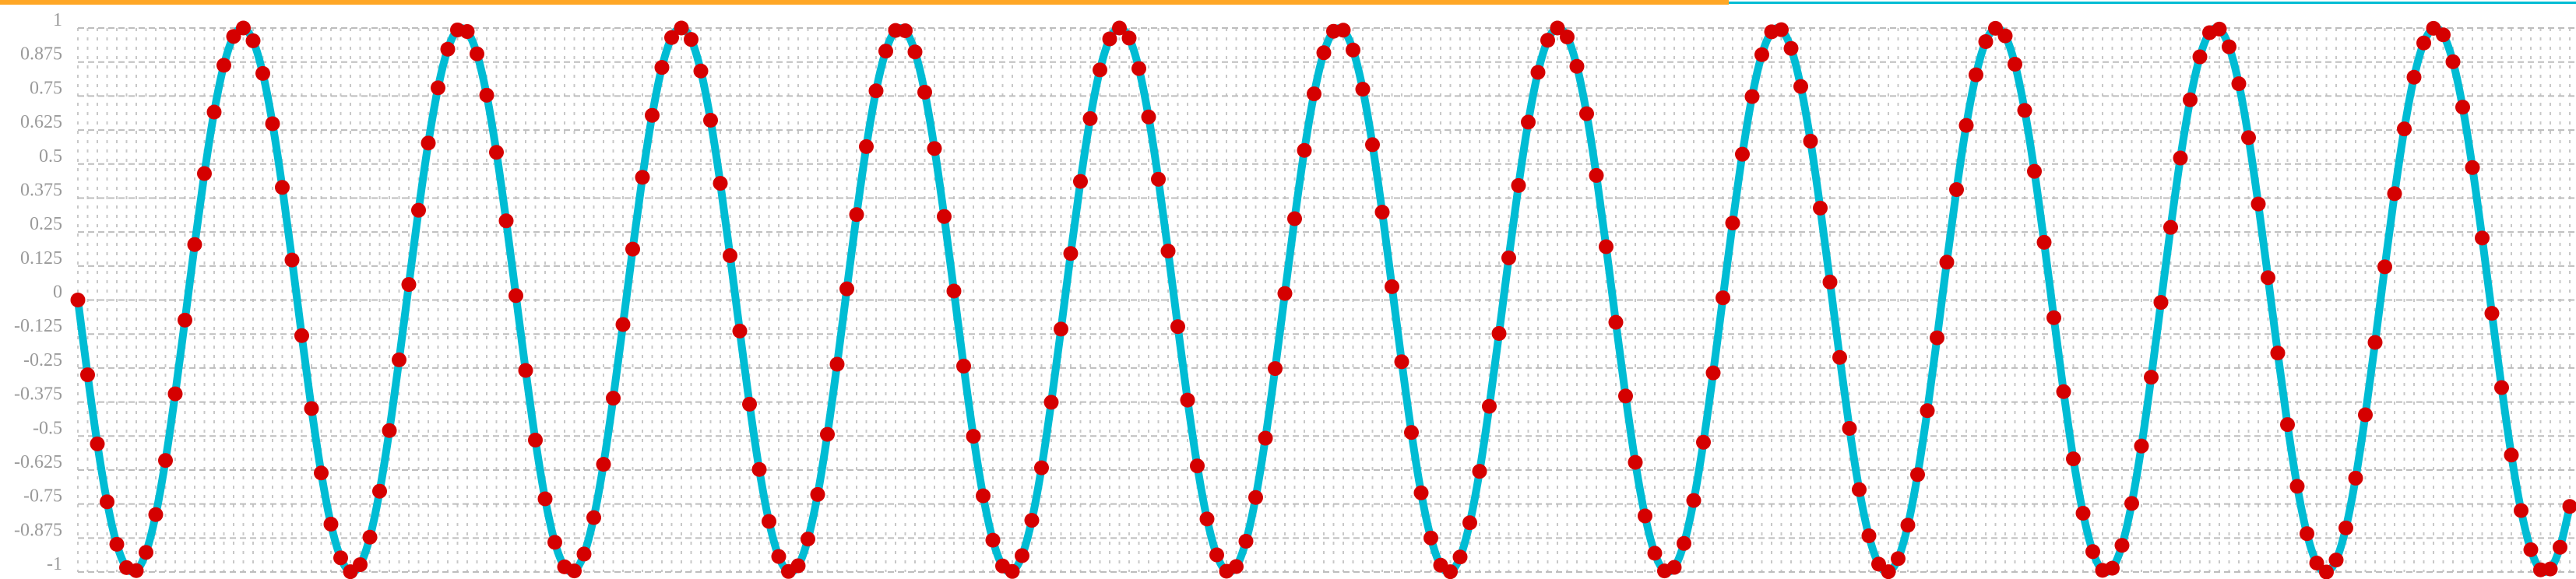 The height and width of the screenshot is (579, 2576). I want to click on y-tick-label: 0.75, so click(46, 88).